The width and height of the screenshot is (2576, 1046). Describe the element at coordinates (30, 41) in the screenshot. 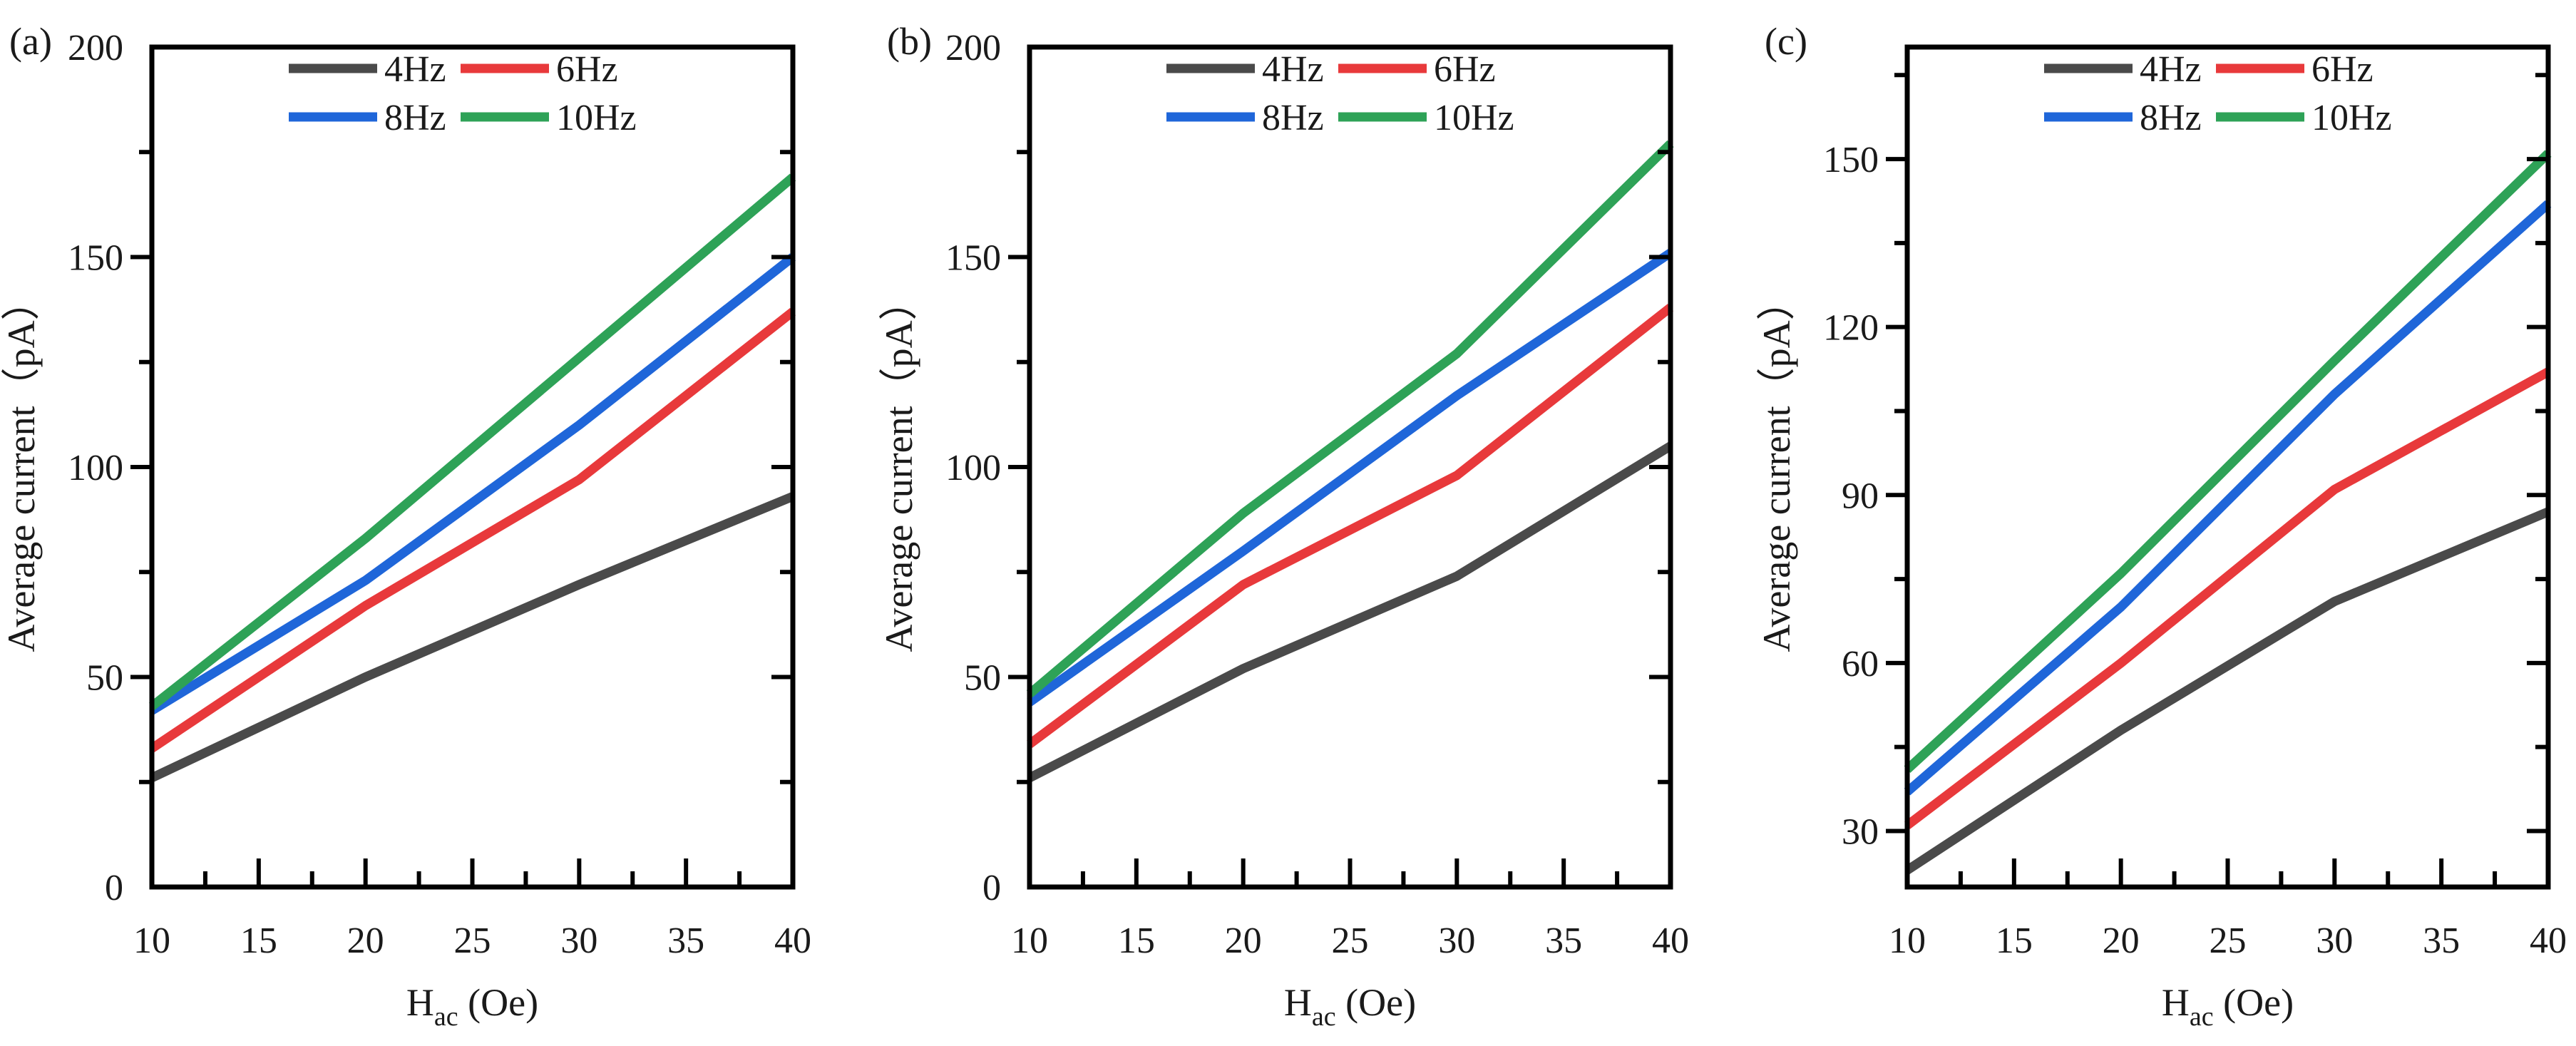

I see `panel-label: (a)` at that location.